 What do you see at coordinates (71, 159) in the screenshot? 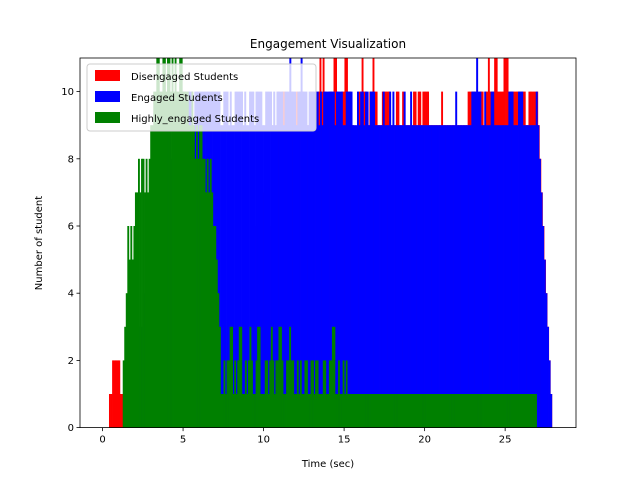
I see `y-tick-label: 8` at bounding box center [71, 159].